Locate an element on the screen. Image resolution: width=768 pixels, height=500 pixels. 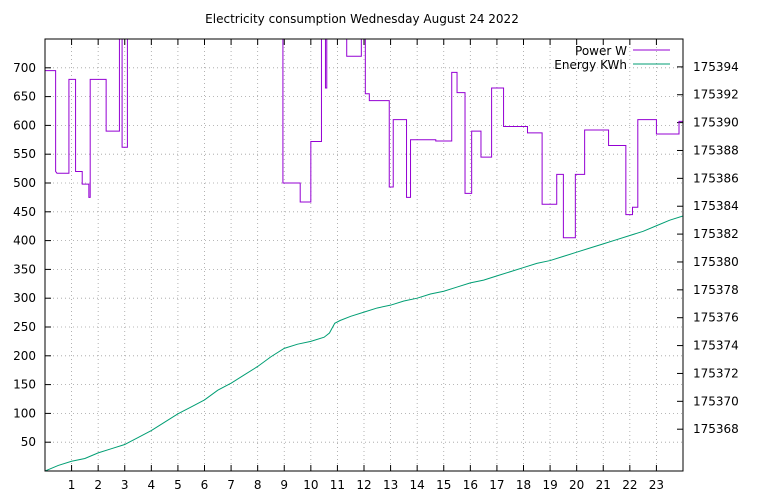
y2-tick-label-5: 175378 is located at coordinates (716, 290).